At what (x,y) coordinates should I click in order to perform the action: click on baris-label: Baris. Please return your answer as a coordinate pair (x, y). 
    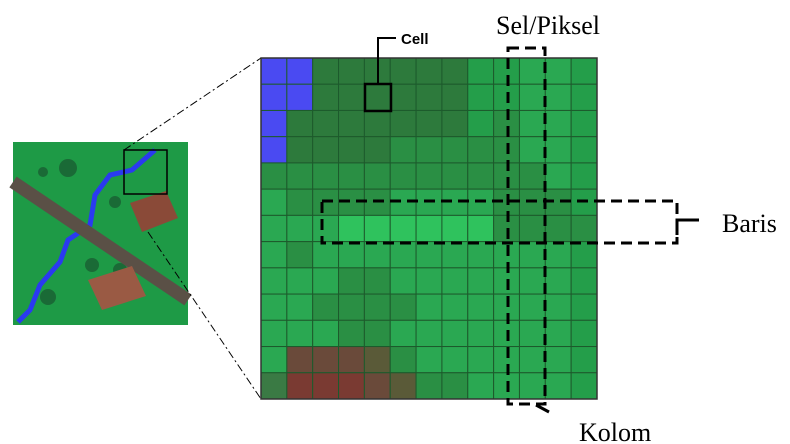
    Looking at the image, I should click on (749, 223).